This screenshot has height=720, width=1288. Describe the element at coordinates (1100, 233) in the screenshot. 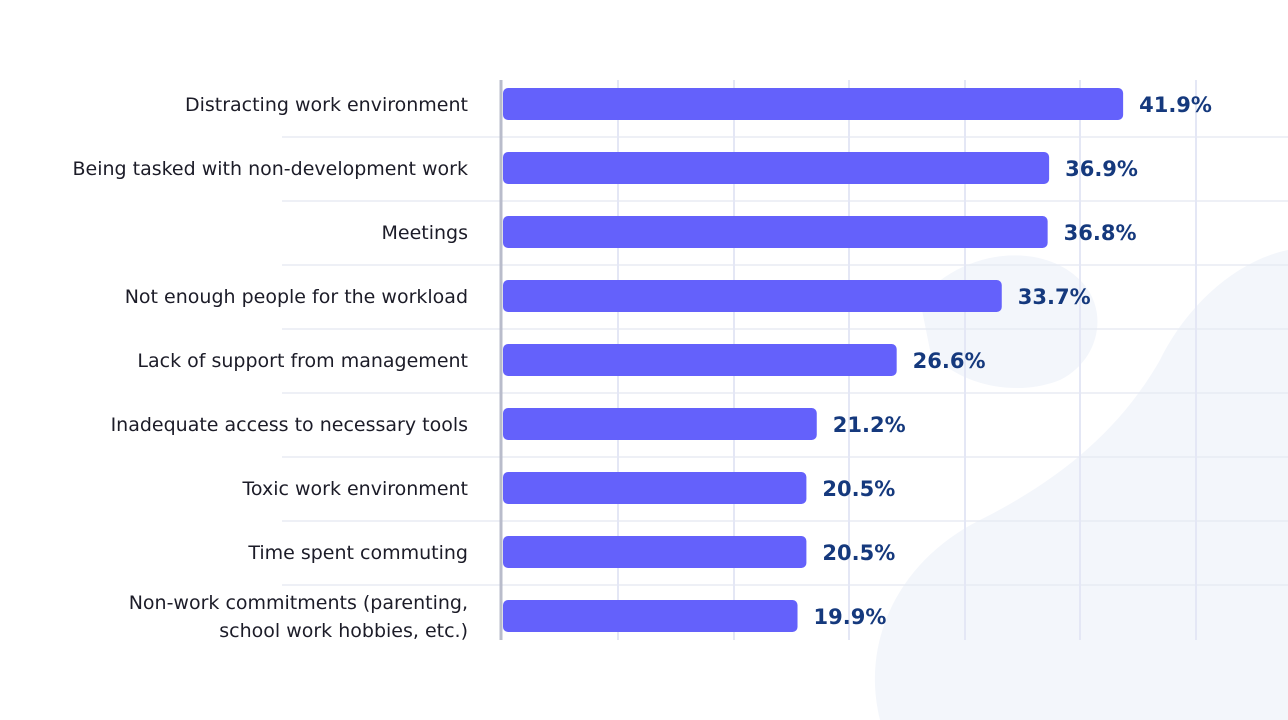

I see `value-label: 36.8%` at that location.